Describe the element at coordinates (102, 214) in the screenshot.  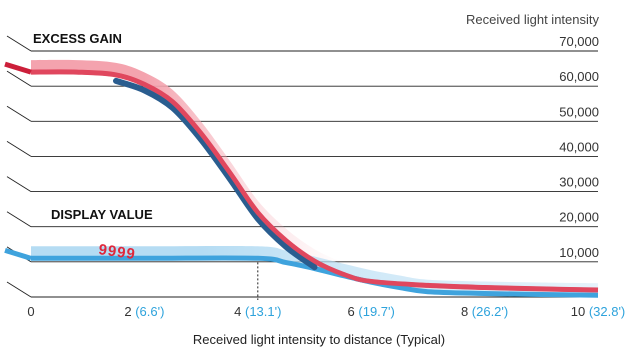
I see `display-value-label: DISPLAY VALUE` at that location.